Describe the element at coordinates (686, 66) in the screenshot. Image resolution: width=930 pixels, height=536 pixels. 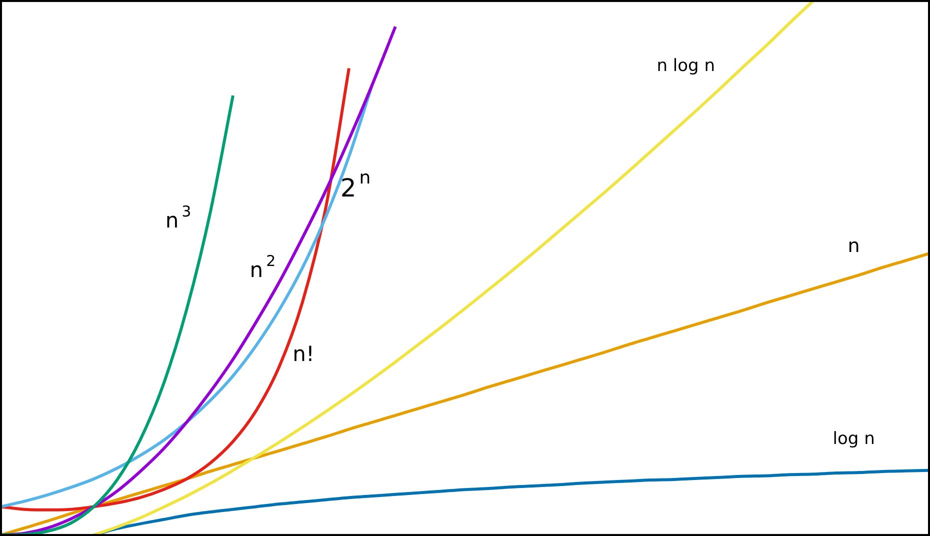
I see `series-label: n log n` at that location.